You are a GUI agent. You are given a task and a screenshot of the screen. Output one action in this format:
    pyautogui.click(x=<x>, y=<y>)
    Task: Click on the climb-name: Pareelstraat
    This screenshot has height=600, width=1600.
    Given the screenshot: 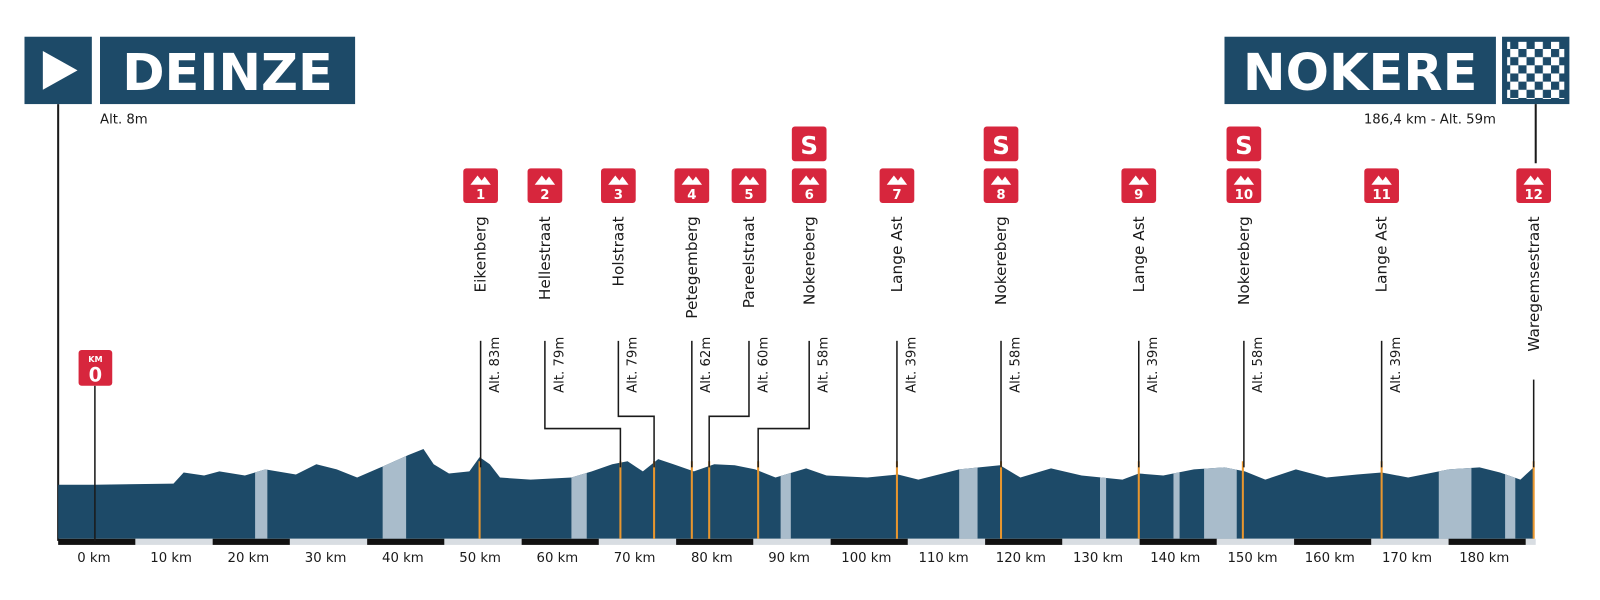 What is the action you would take?
    pyautogui.click(x=749, y=262)
    